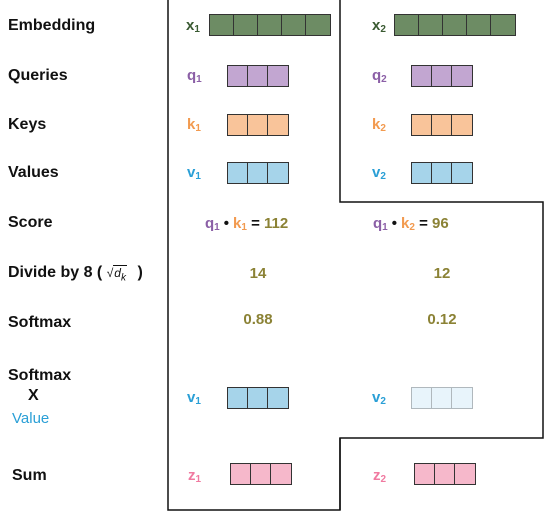 Image resolution: width=554 pixels, height=517 pixels. What do you see at coordinates (194, 76) in the screenshot?
I see `q1-label: q1` at bounding box center [194, 76].